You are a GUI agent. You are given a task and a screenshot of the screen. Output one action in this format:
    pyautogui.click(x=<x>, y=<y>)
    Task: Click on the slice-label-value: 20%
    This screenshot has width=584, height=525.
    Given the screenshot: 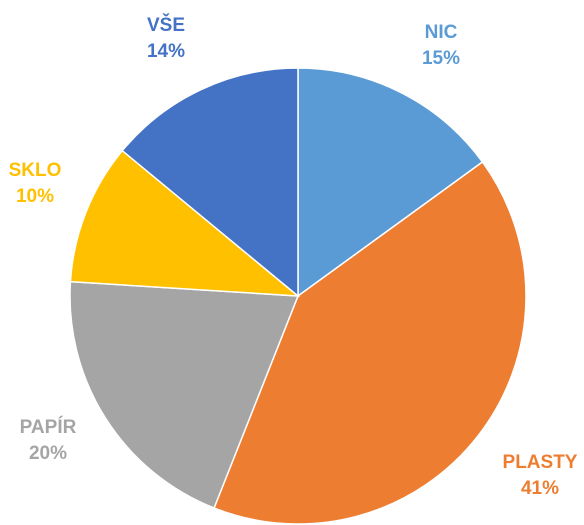 What is the action you would take?
    pyautogui.click(x=48, y=453)
    